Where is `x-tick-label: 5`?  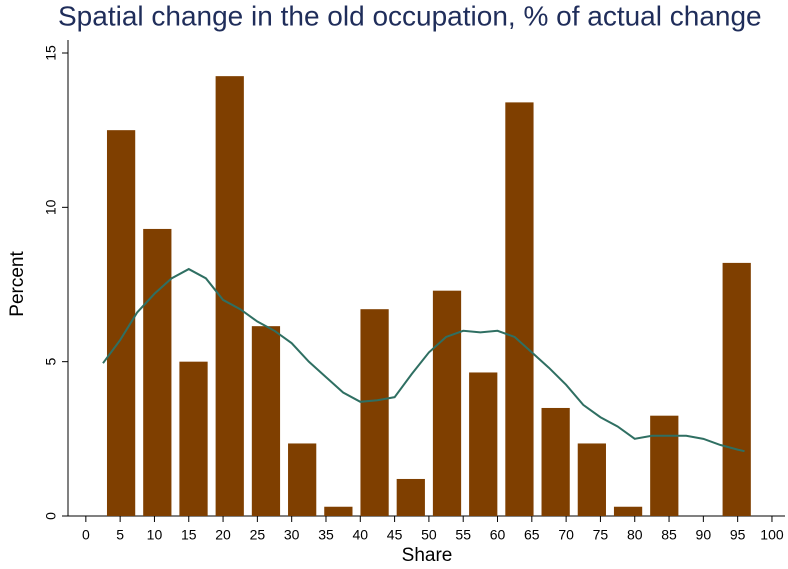 x-tick-label: 5 is located at coordinates (120, 535).